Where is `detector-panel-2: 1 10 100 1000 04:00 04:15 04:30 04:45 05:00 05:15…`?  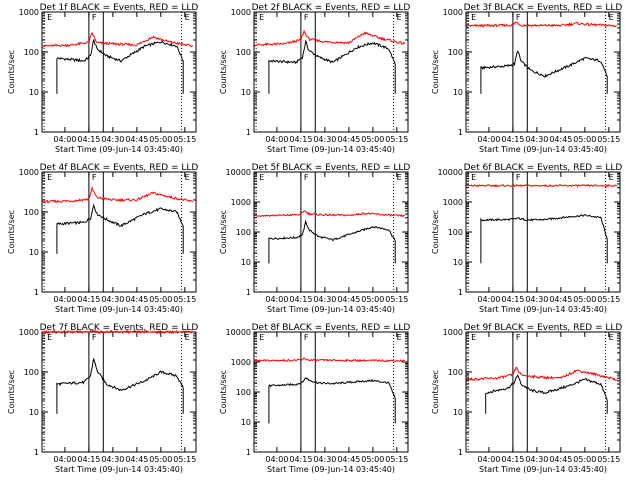
detector-panel-2: 1 10 100 1000 04:00 04:15 04:30 04:45 05:00 05:15… is located at coordinates (314, 78).